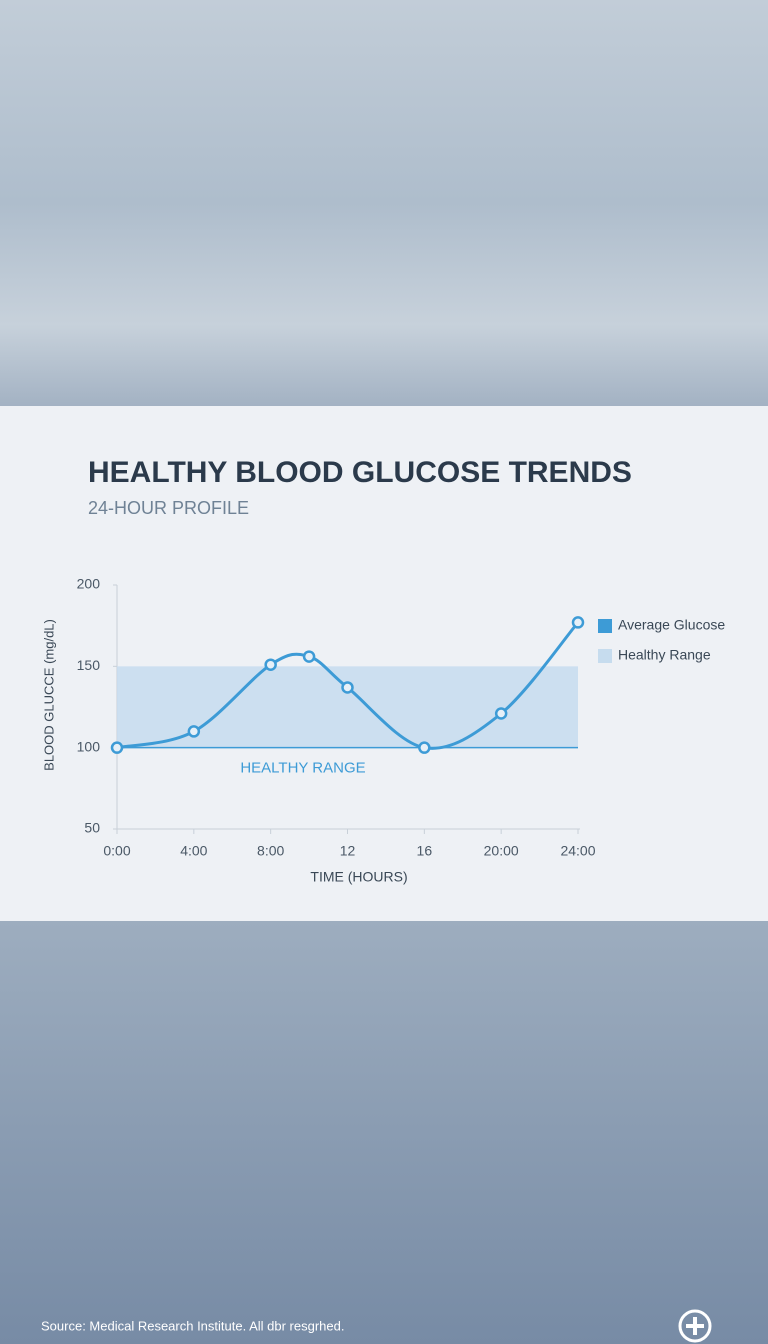 Image resolution: width=768 pixels, height=1344 pixels. What do you see at coordinates (89, 665) in the screenshot?
I see `y-tick-label: 150` at bounding box center [89, 665].